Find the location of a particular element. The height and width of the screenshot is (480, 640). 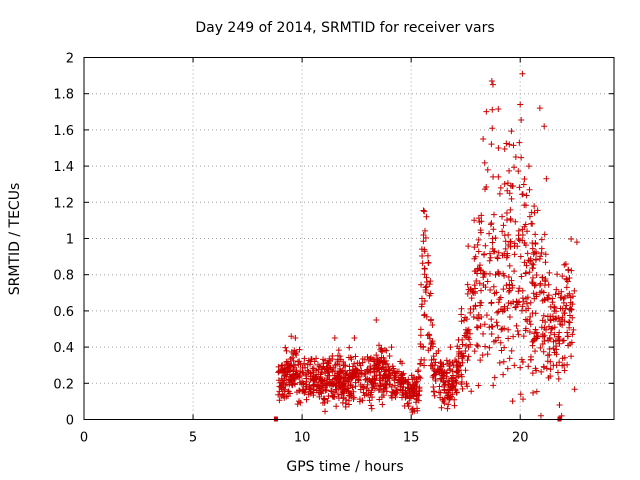

x-tick-label: 0 is located at coordinates (84, 438).